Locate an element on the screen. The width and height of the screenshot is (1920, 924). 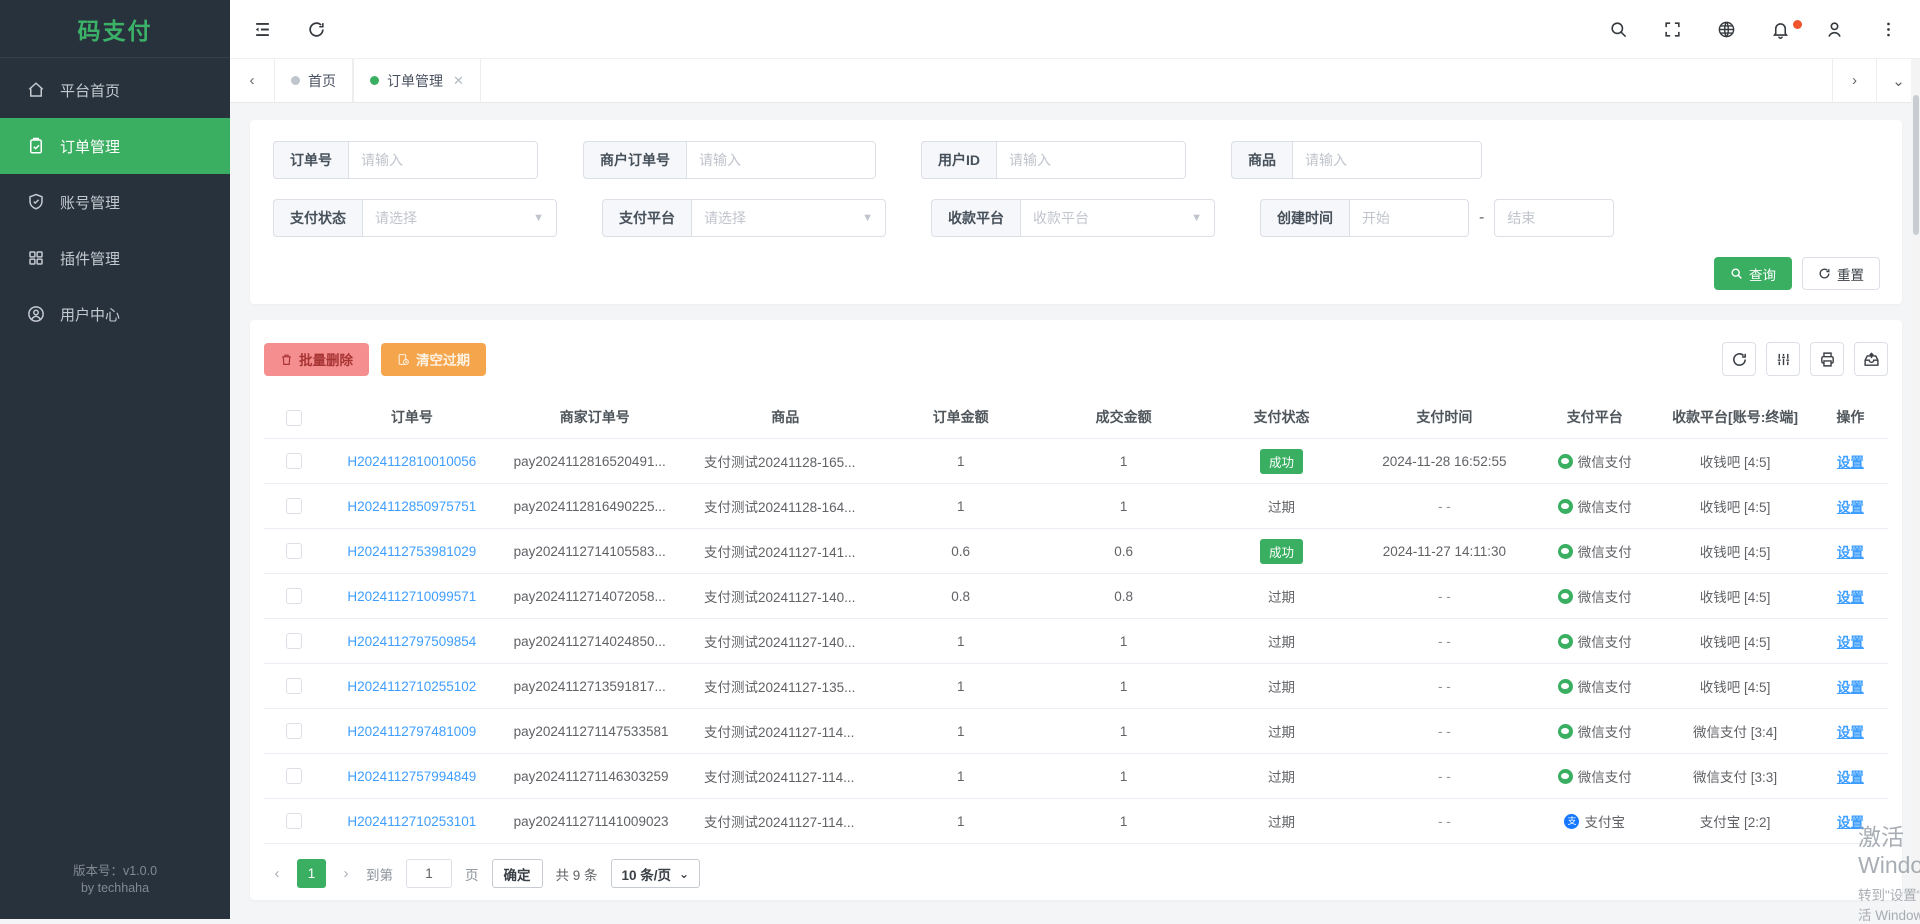
fullscreen-icon is located at coordinates (1672, 29).